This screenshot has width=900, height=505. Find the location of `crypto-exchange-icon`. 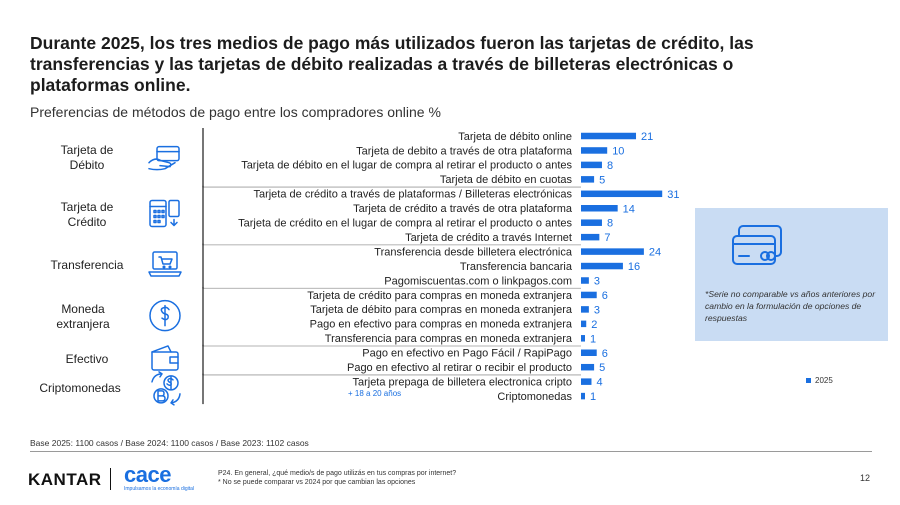

crypto-exchange-icon is located at coordinates (166, 388).